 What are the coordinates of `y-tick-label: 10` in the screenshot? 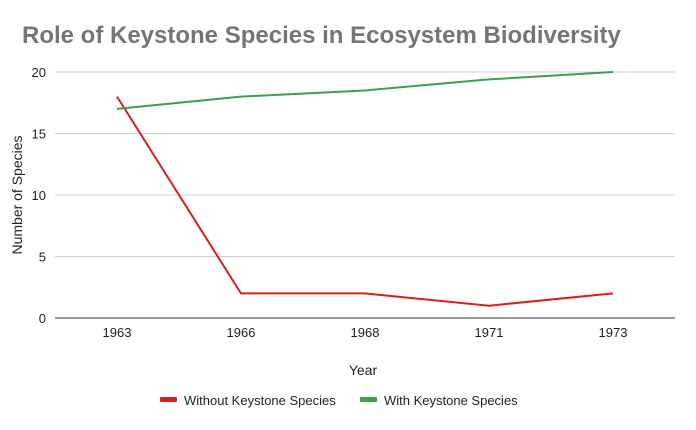 It's located at (39, 195).